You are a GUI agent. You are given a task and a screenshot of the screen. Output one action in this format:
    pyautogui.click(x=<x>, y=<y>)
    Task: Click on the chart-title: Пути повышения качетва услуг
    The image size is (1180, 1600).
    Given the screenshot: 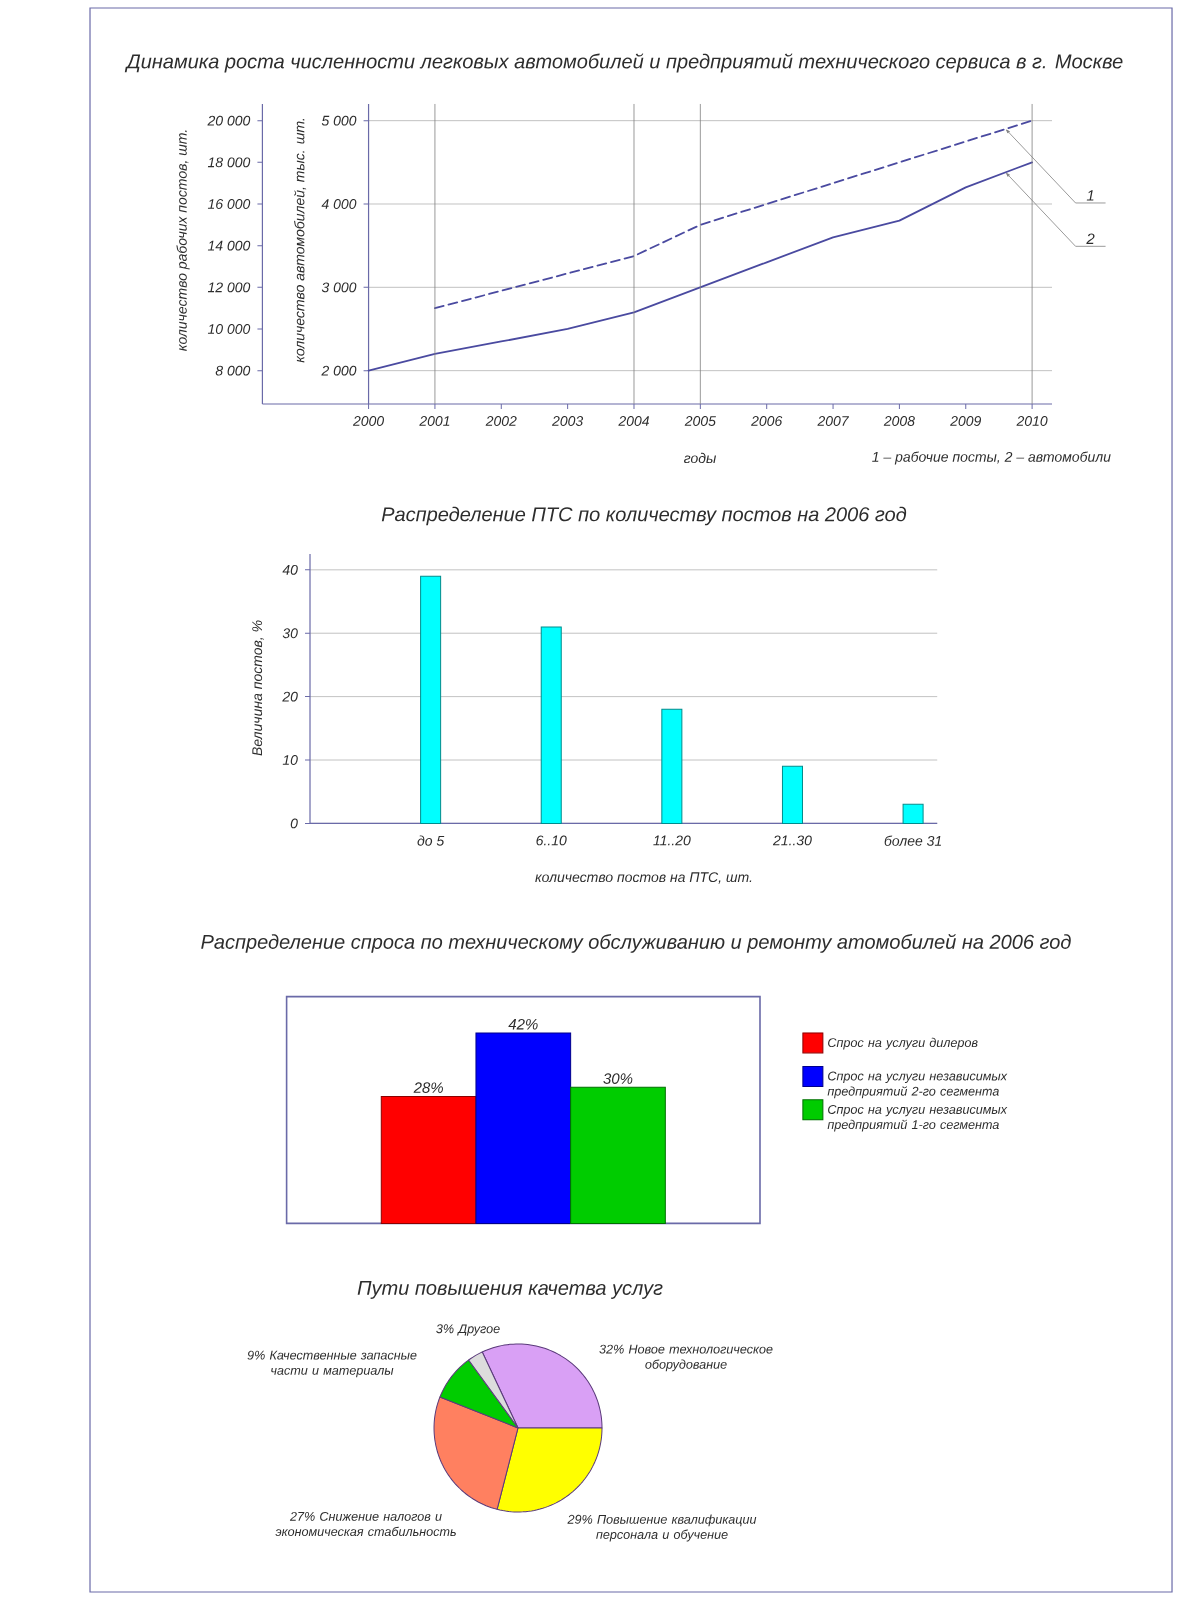 What is the action you would take?
    pyautogui.click(x=510, y=1290)
    